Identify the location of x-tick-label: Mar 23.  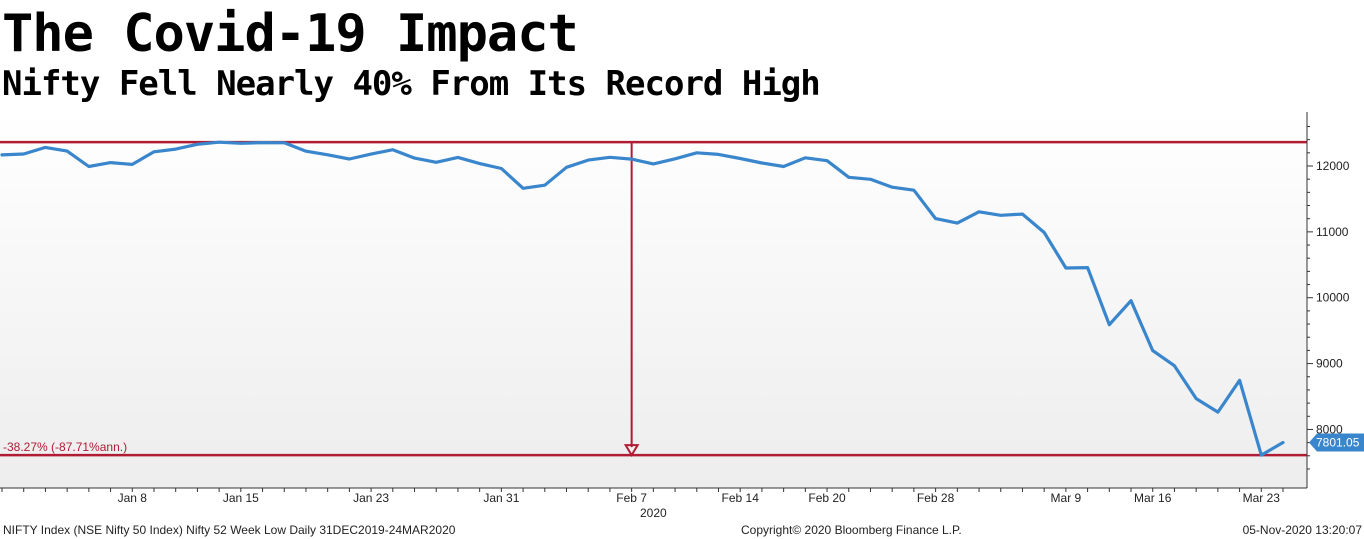
(1262, 498).